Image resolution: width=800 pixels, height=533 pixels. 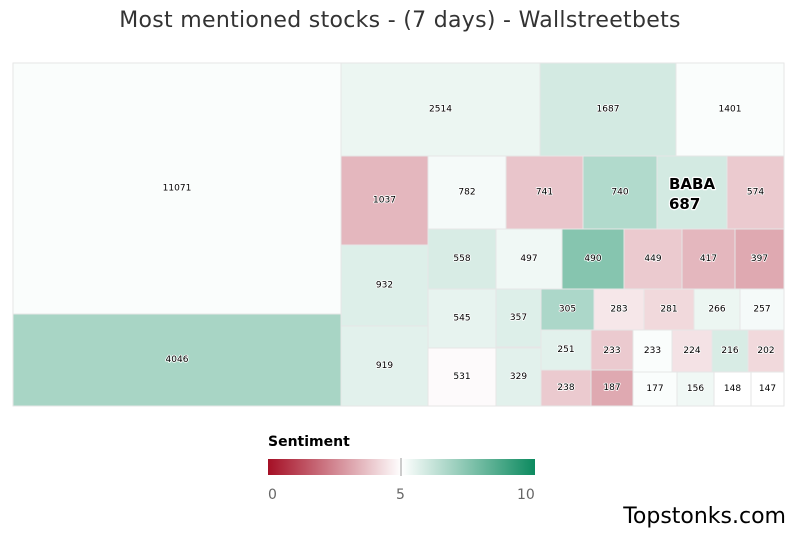 I want to click on treemap-cell: 187, so click(x=612, y=388).